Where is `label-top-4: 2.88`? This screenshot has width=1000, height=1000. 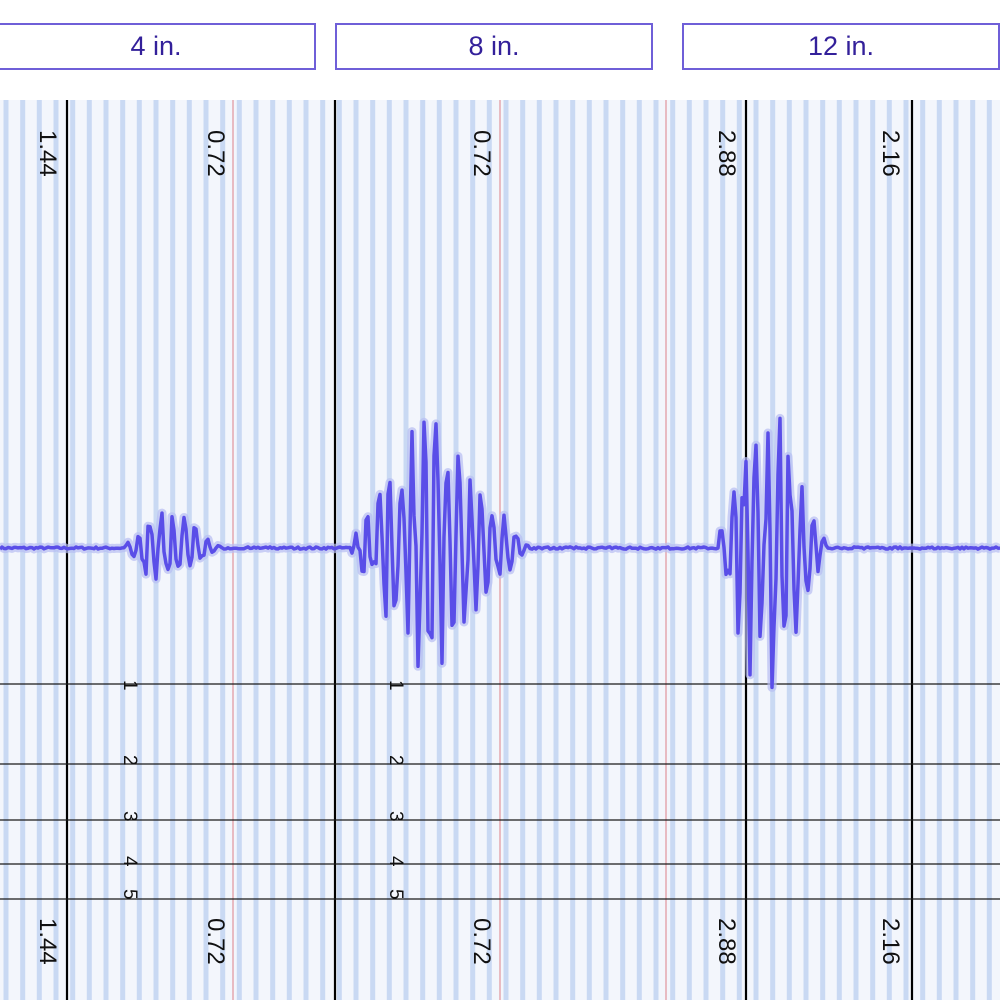
label-top-4: 2.88 is located at coordinates (726, 153).